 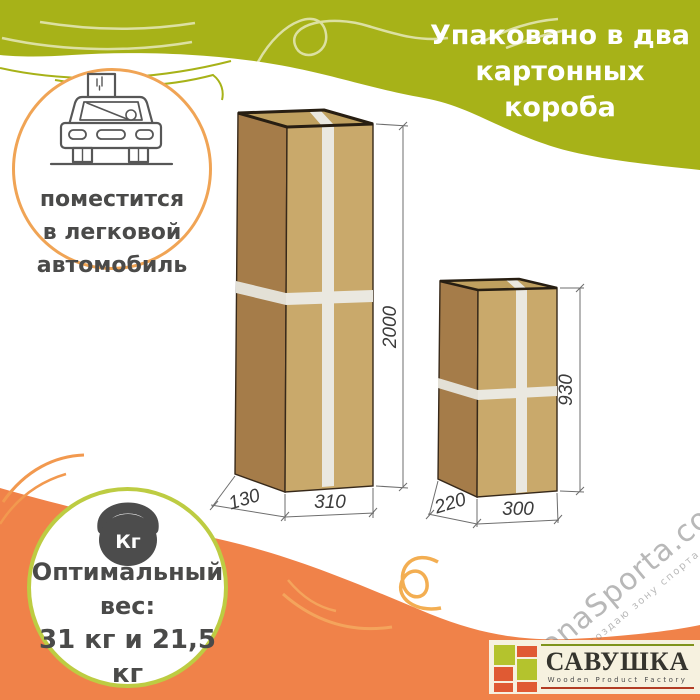 What do you see at coordinates (321, 118) in the screenshot?
I see `large-box-top-tape` at bounding box center [321, 118].